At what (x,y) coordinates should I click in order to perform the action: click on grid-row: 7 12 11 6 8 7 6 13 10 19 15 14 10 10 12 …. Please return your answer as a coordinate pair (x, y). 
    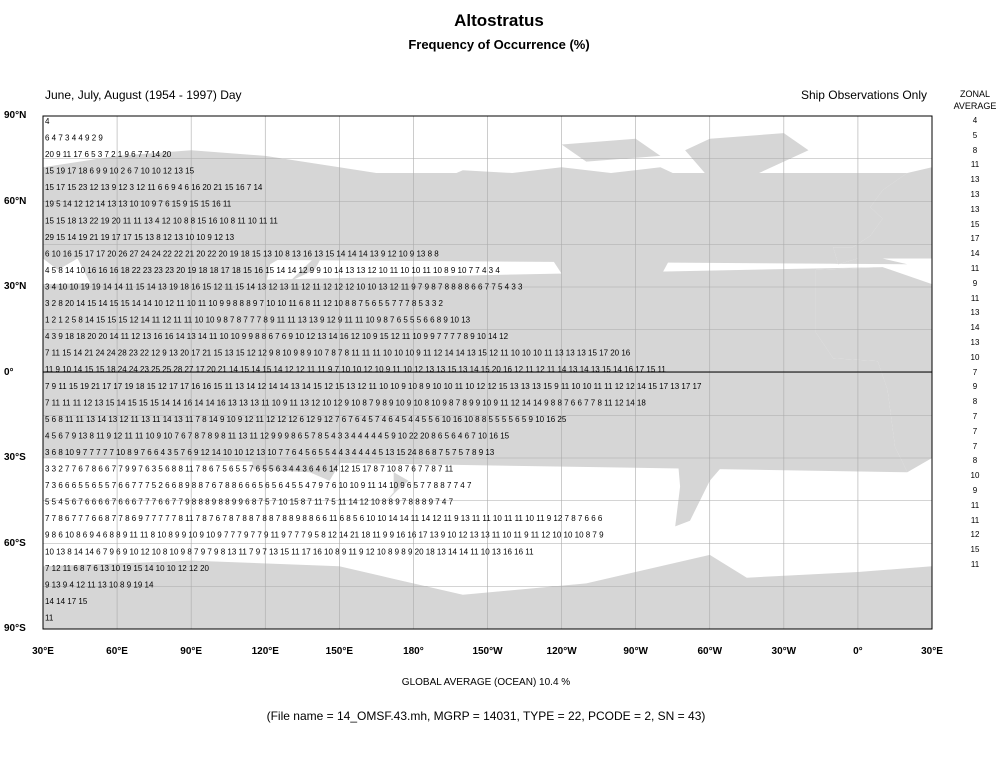
    Looking at the image, I should click on (127, 568).